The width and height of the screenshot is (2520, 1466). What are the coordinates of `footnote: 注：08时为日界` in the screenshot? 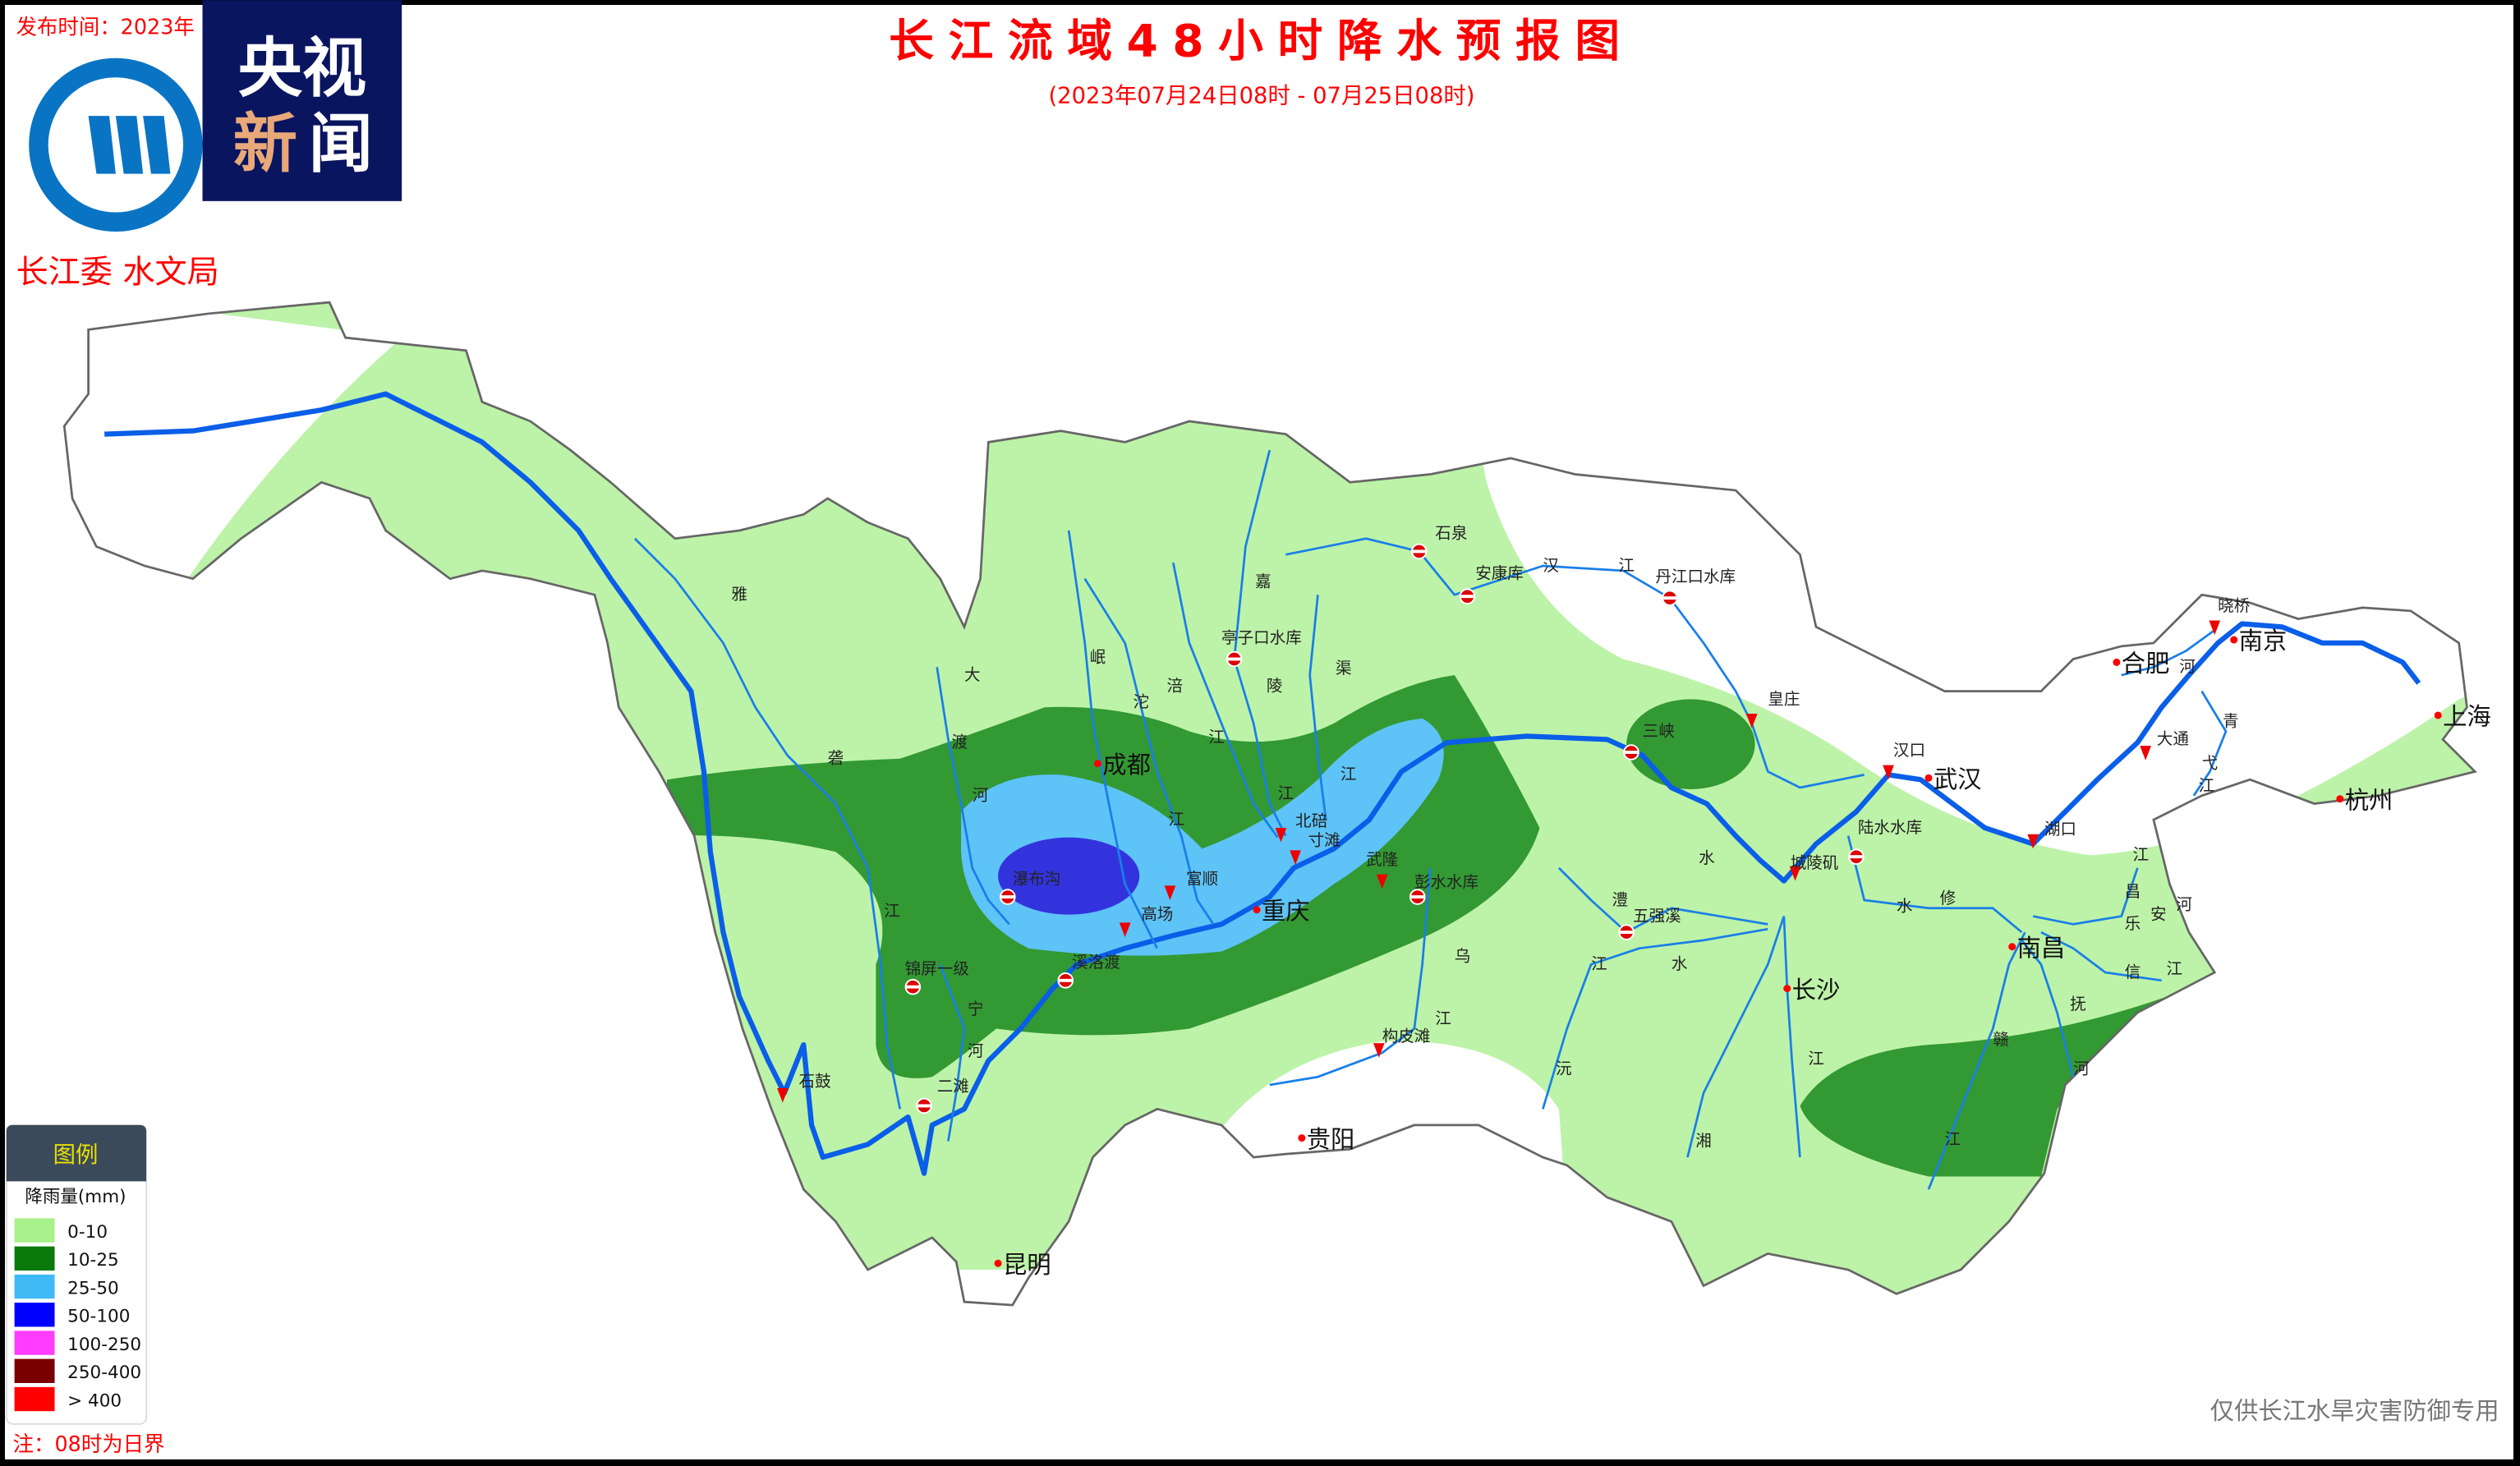 It's located at (89, 1444).